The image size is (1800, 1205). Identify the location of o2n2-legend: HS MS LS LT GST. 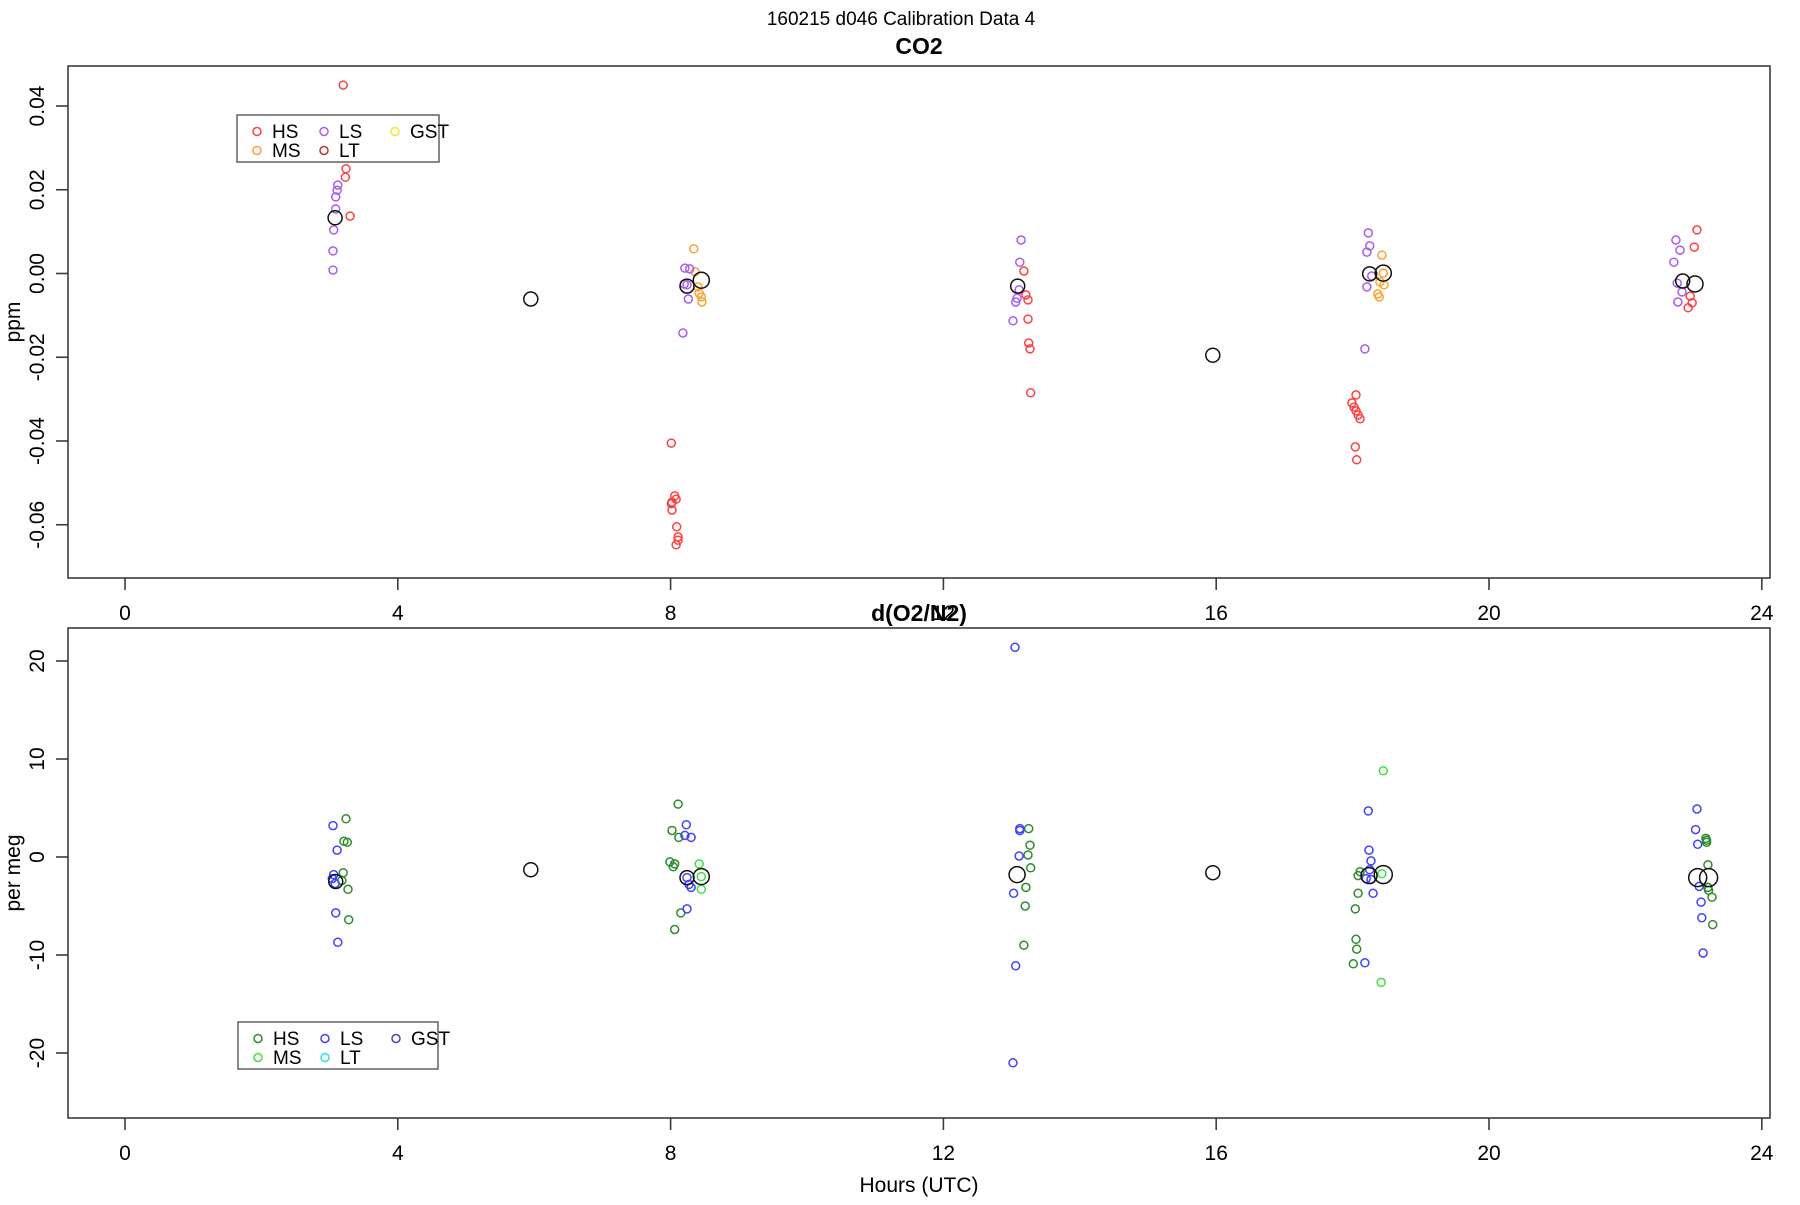
(343, 1045).